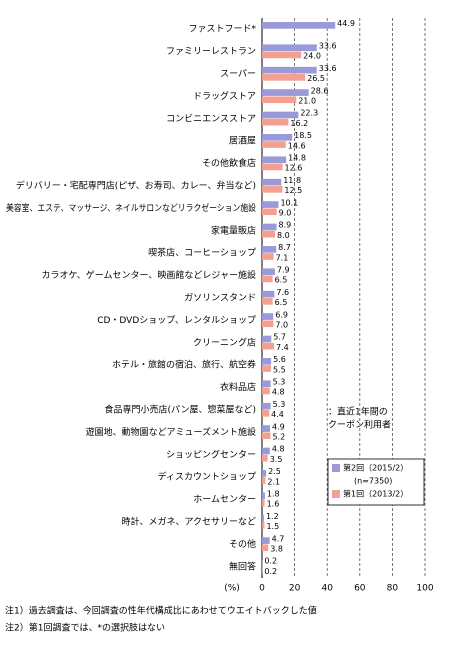 The height and width of the screenshot is (653, 455). I want to click on value-label: 5.3, so click(279, 382).